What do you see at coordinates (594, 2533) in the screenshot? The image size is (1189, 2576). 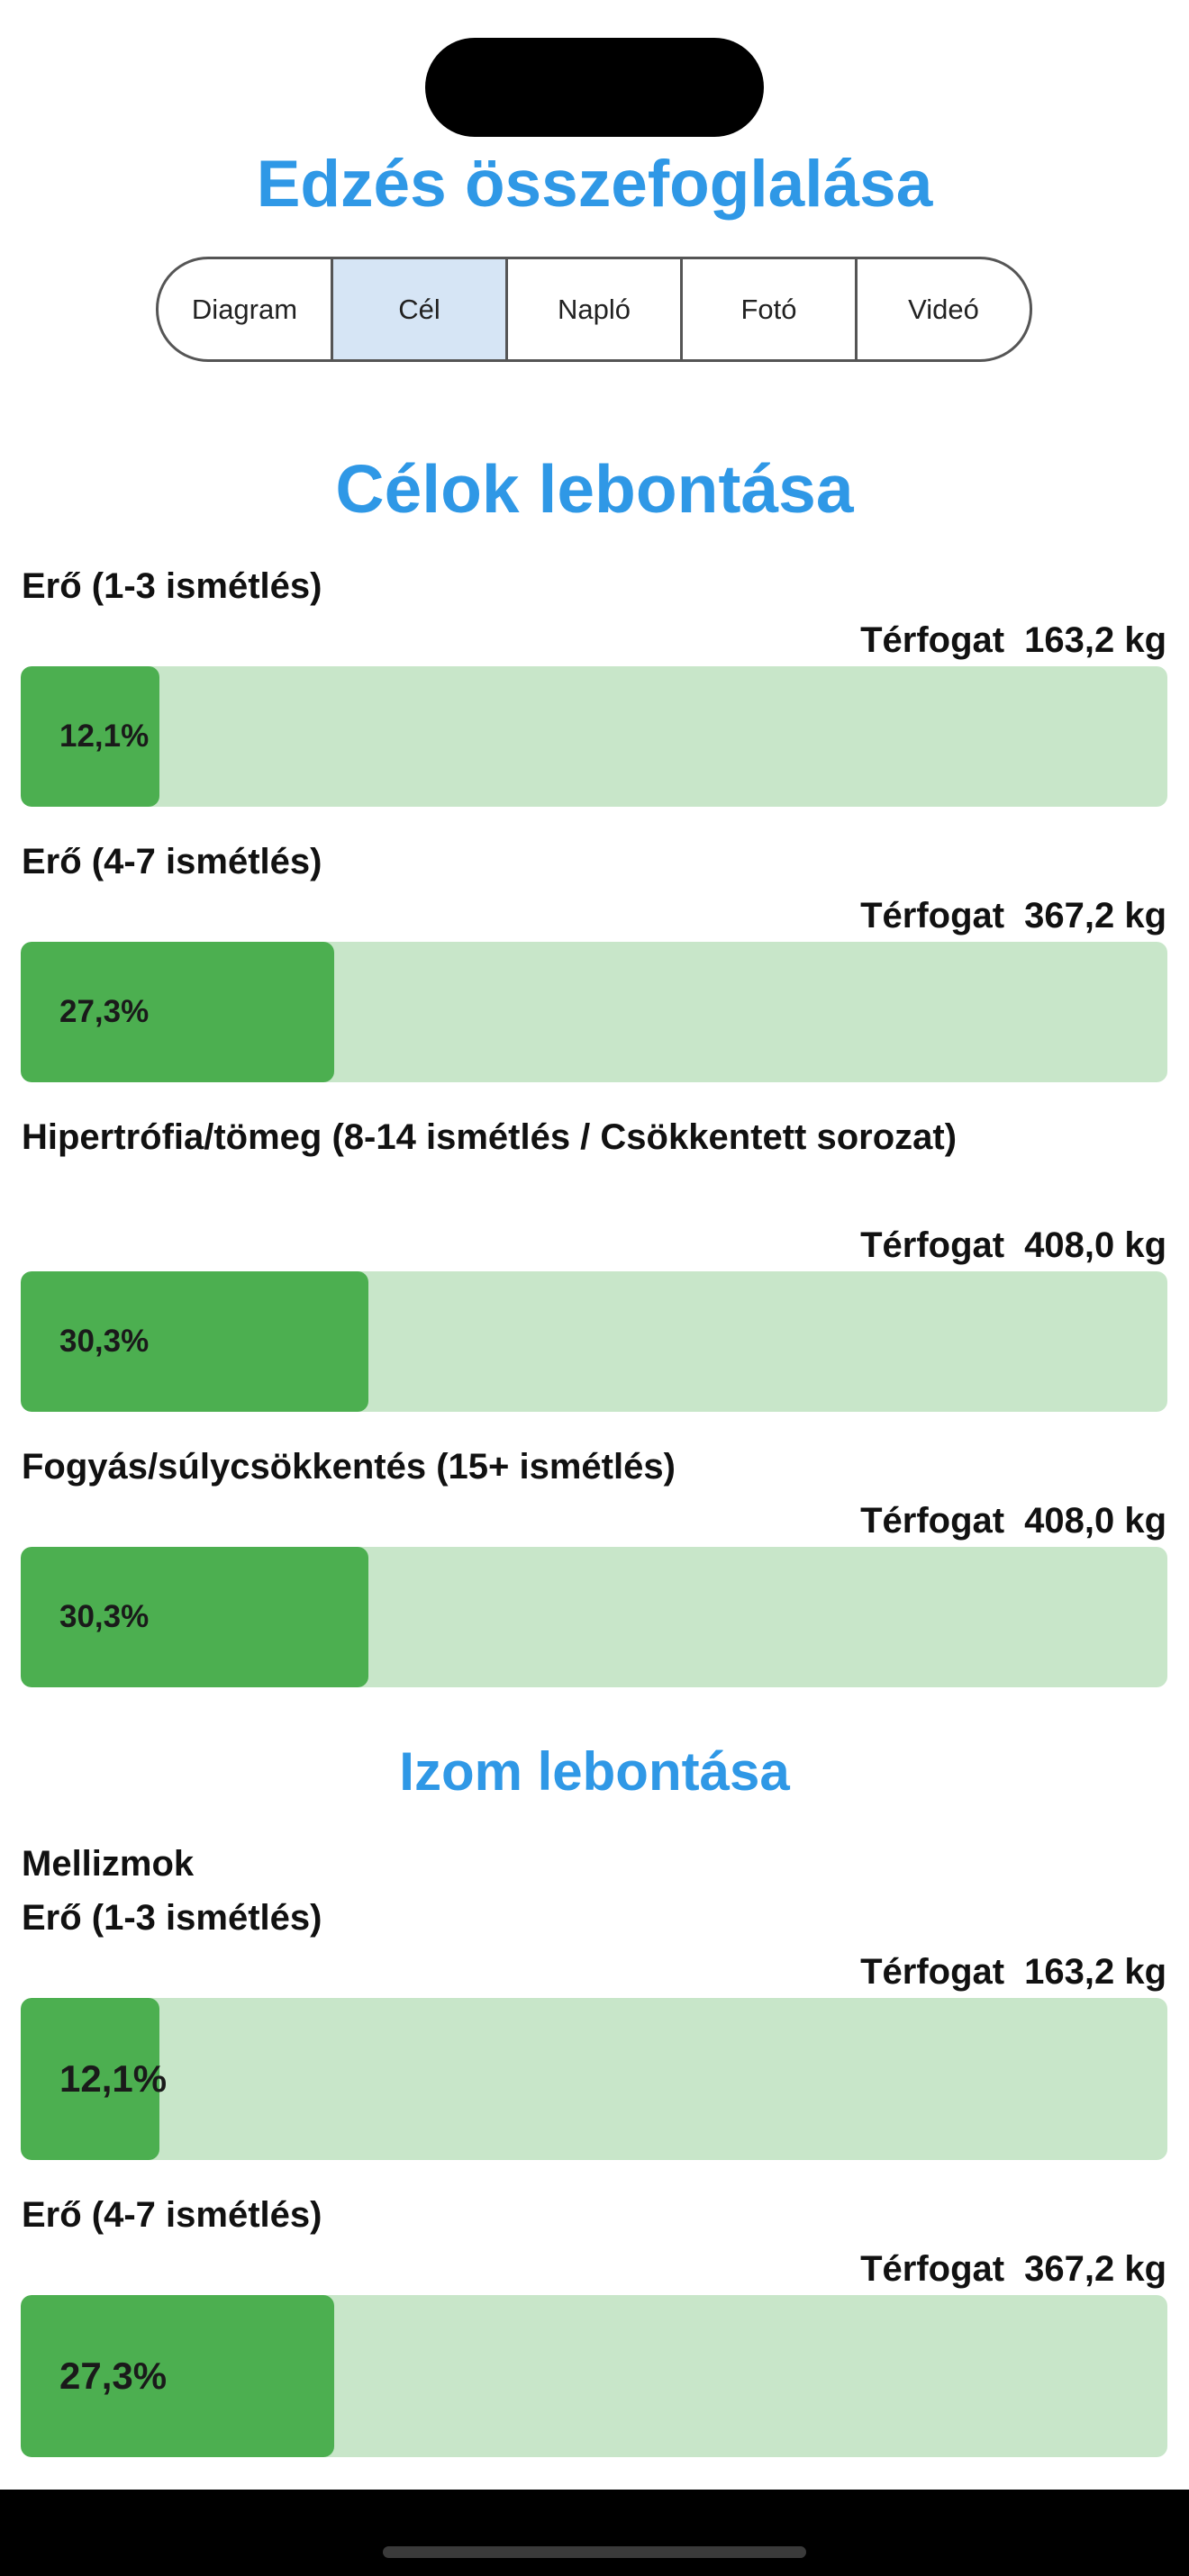 I see `bottom-safe-area` at bounding box center [594, 2533].